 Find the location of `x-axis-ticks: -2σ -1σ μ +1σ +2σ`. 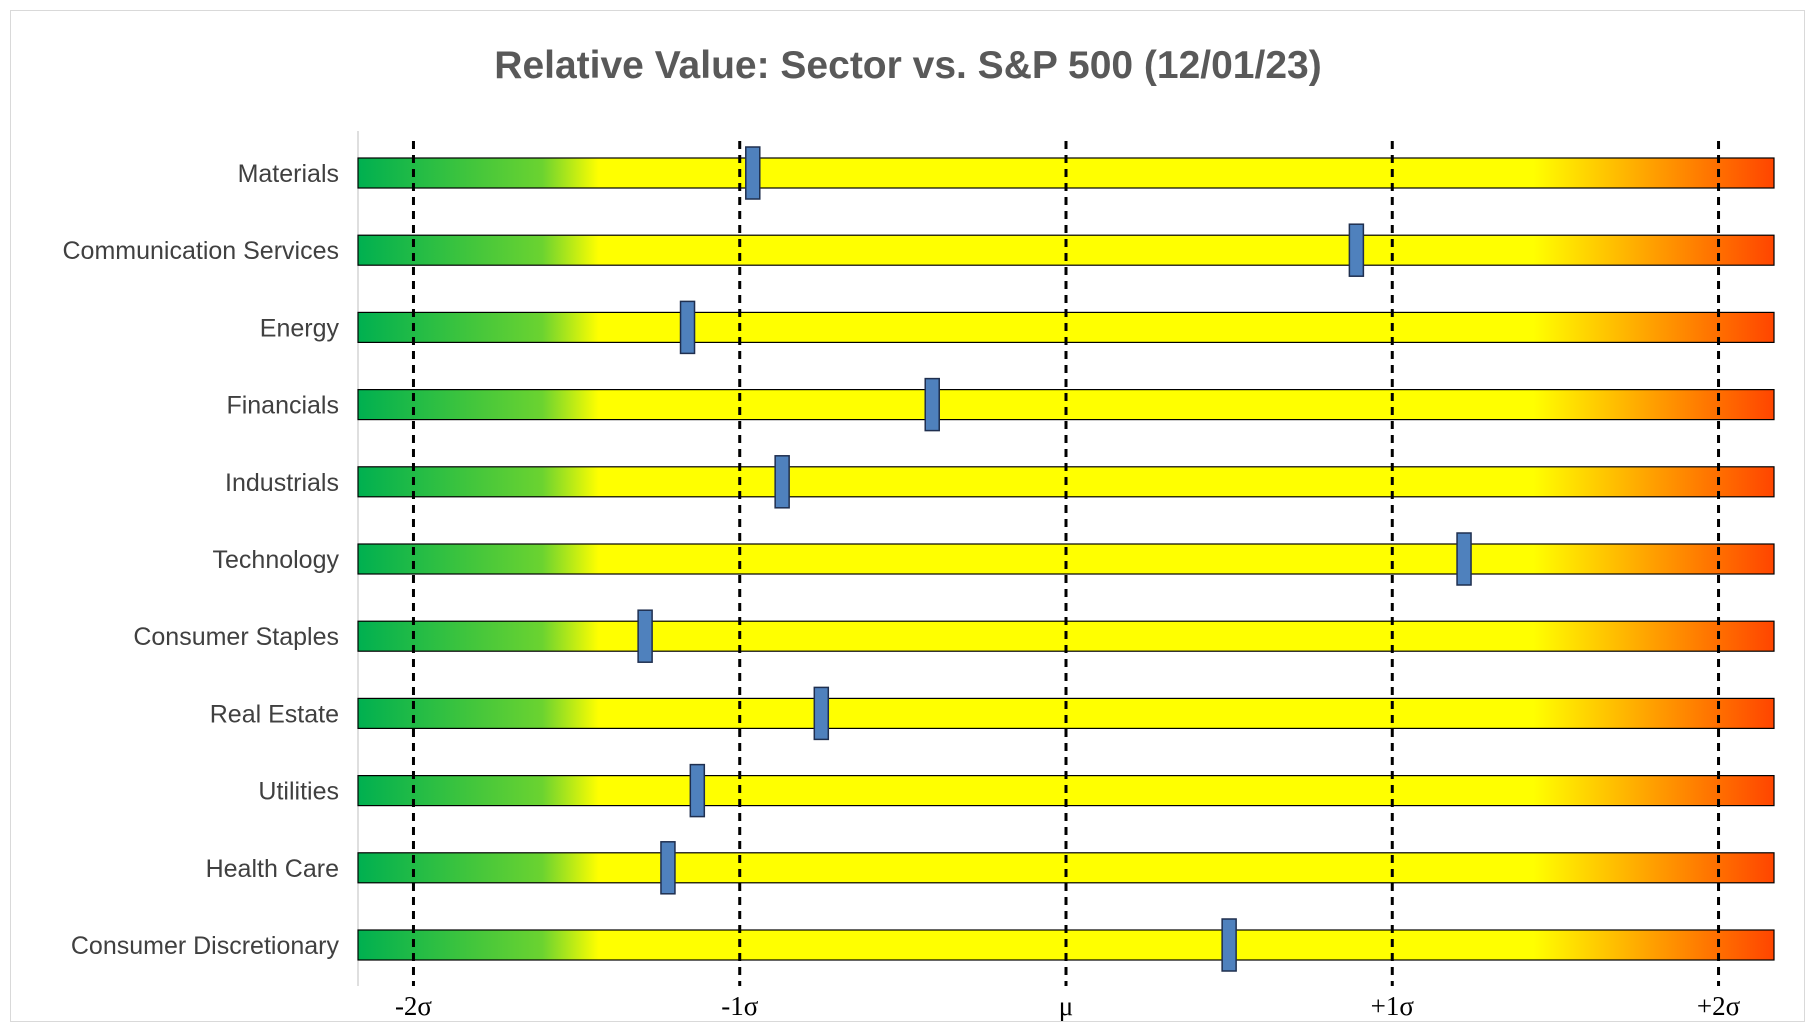

x-axis-ticks: -2σ -1σ μ +1σ +2σ is located at coordinates (1068, 1006).